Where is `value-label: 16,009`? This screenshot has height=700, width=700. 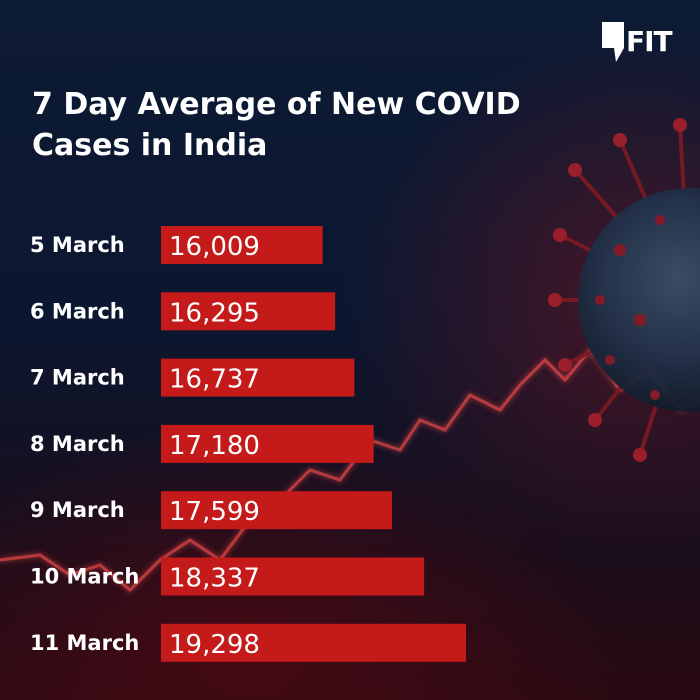
value-label: 16,009 is located at coordinates (214, 247).